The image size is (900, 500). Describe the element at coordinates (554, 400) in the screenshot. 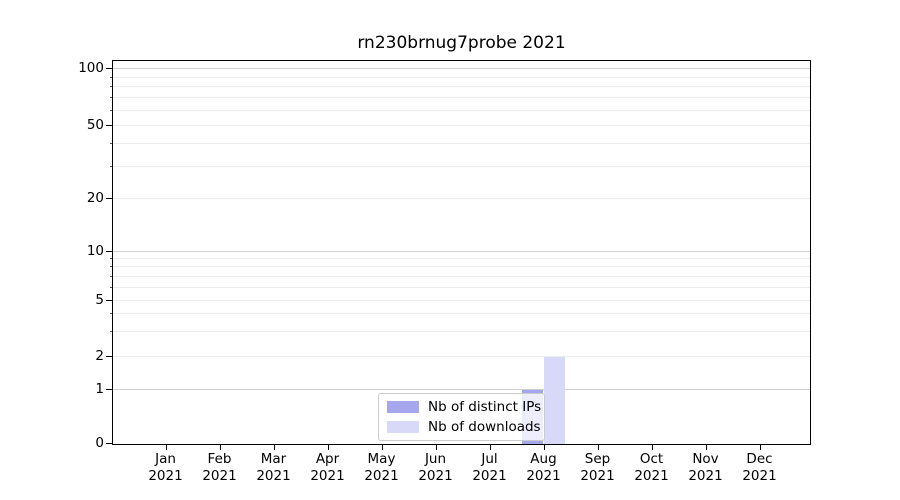

I see `bar-nb-of-downloads-aug` at that location.